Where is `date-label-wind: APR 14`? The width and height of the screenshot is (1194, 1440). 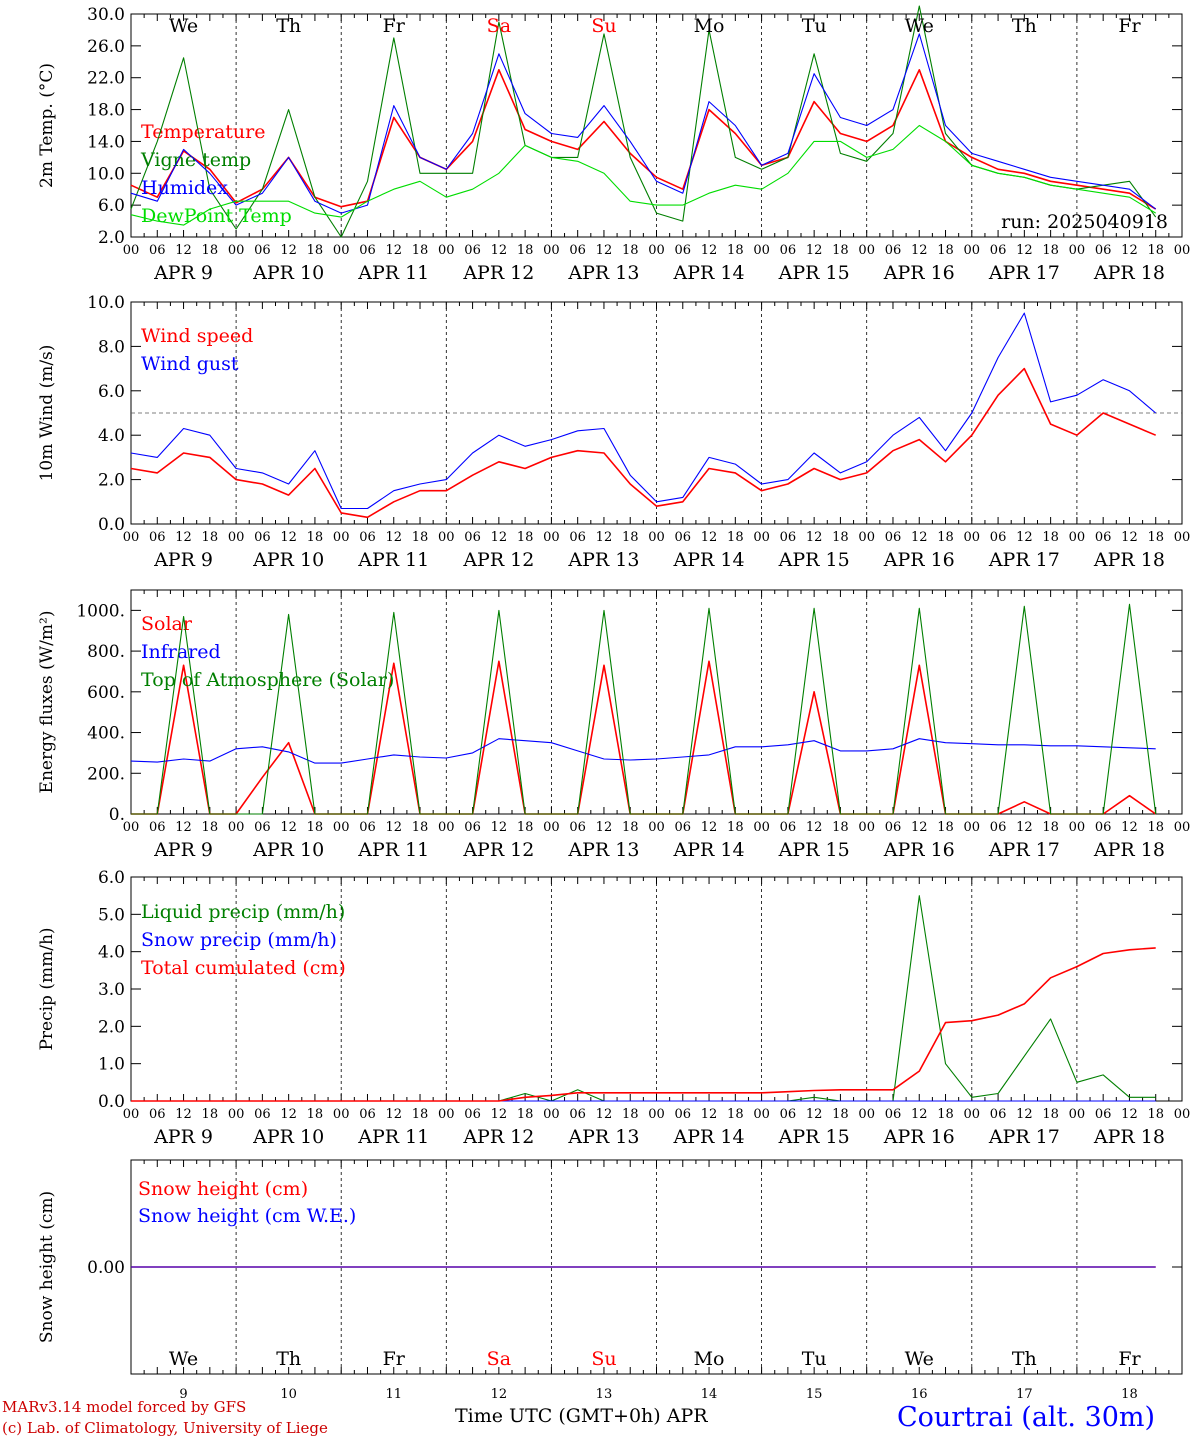
date-label-wind: APR 14 is located at coordinates (709, 560).